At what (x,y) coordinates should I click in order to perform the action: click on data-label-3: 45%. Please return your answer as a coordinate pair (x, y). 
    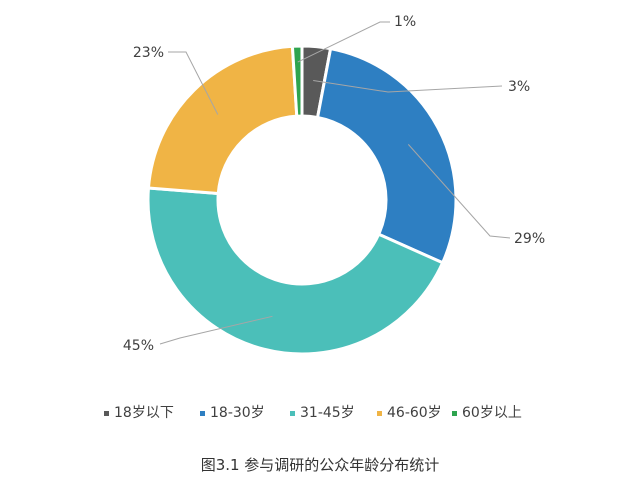
    Looking at the image, I should click on (138, 346).